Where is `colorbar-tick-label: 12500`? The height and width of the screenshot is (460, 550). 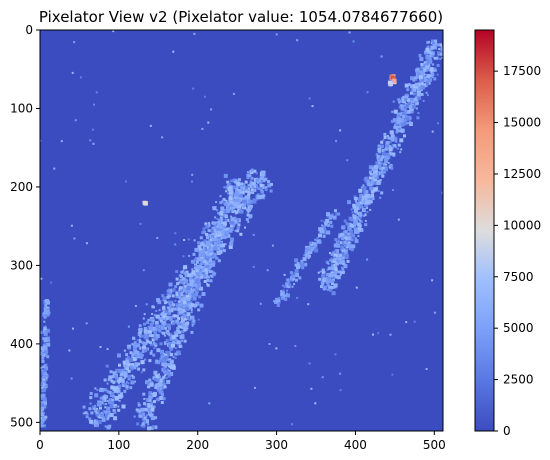
colorbar-tick-label: 12500 is located at coordinates (522, 174).